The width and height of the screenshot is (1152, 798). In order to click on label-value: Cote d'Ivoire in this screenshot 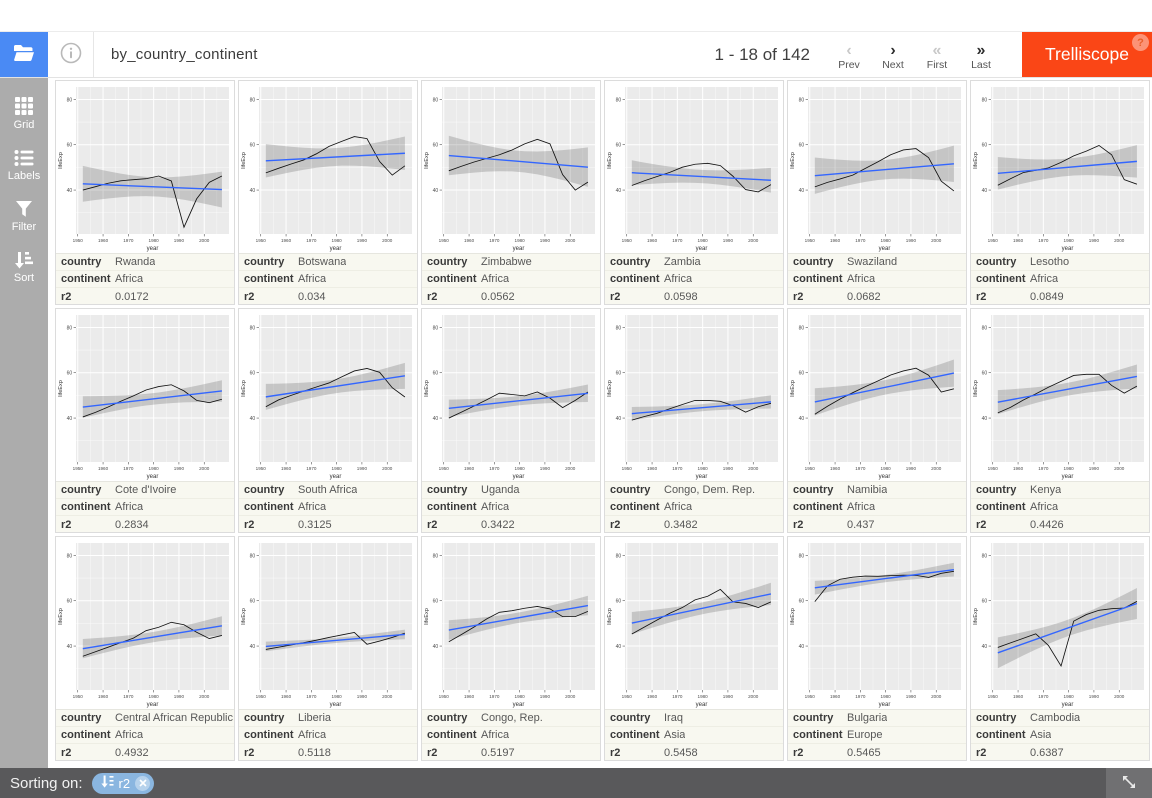, I will do `click(146, 490)`.